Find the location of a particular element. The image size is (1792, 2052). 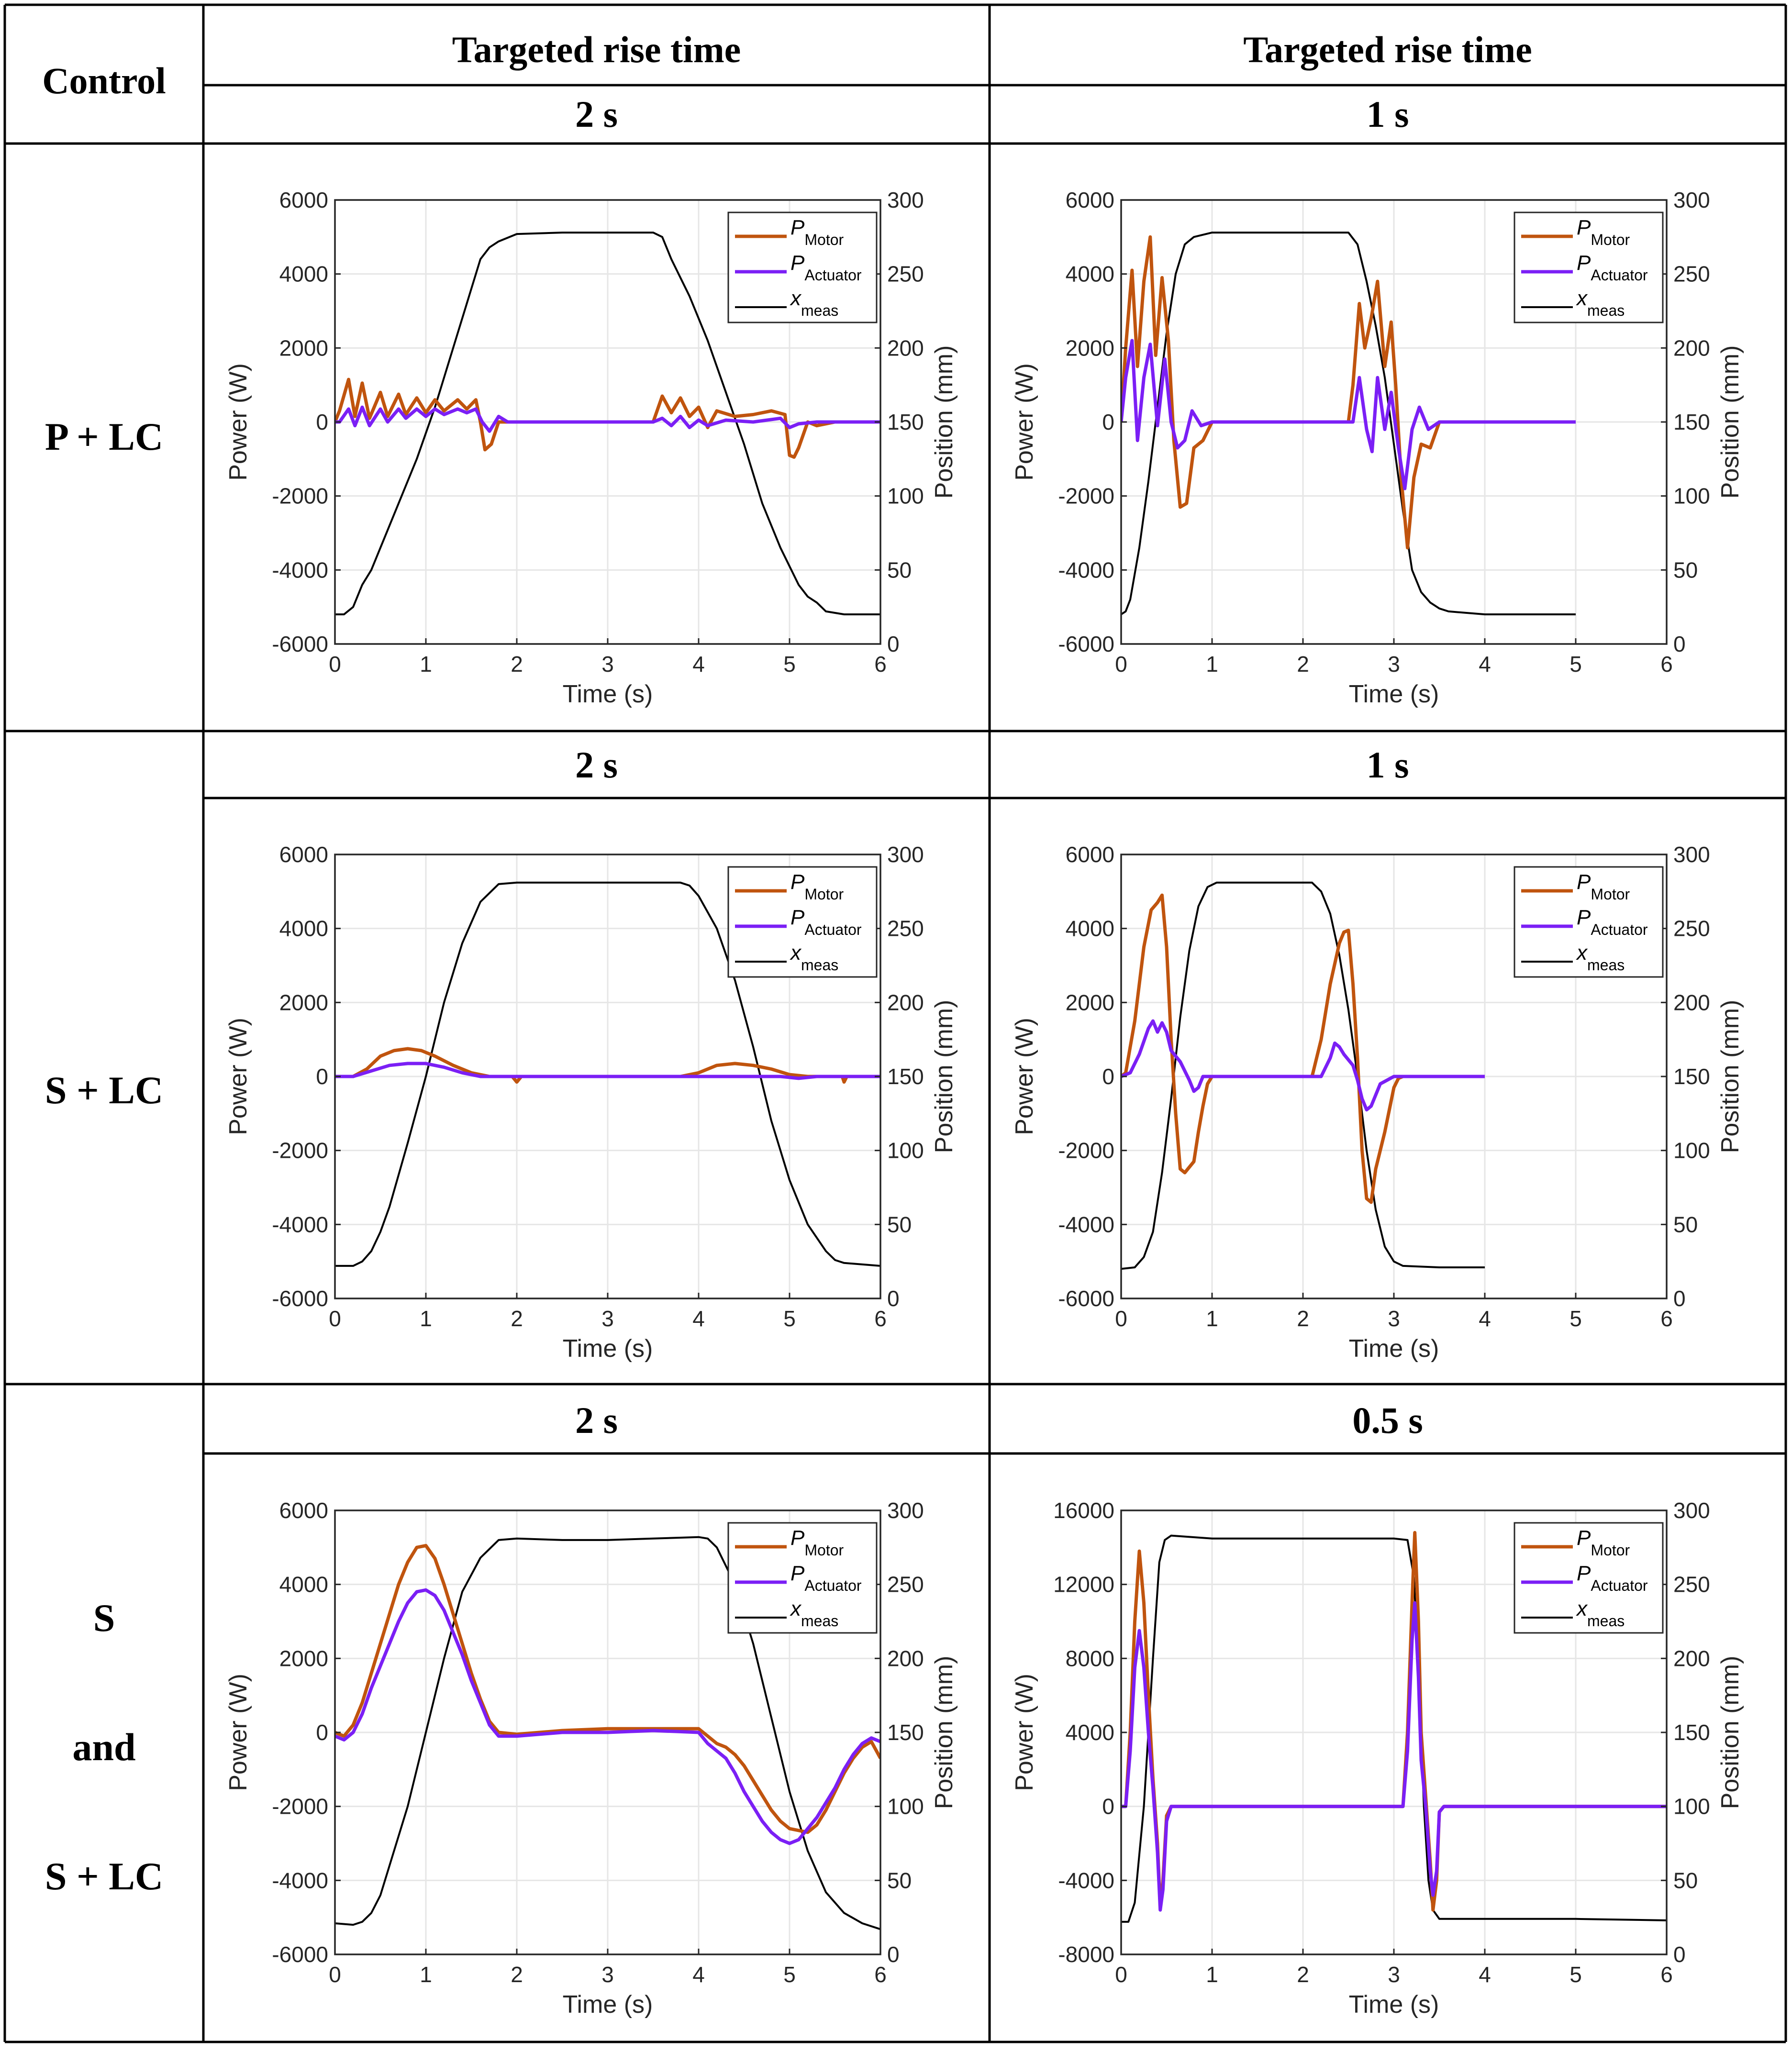

y-tick-label: 16000 is located at coordinates (1083, 1510).